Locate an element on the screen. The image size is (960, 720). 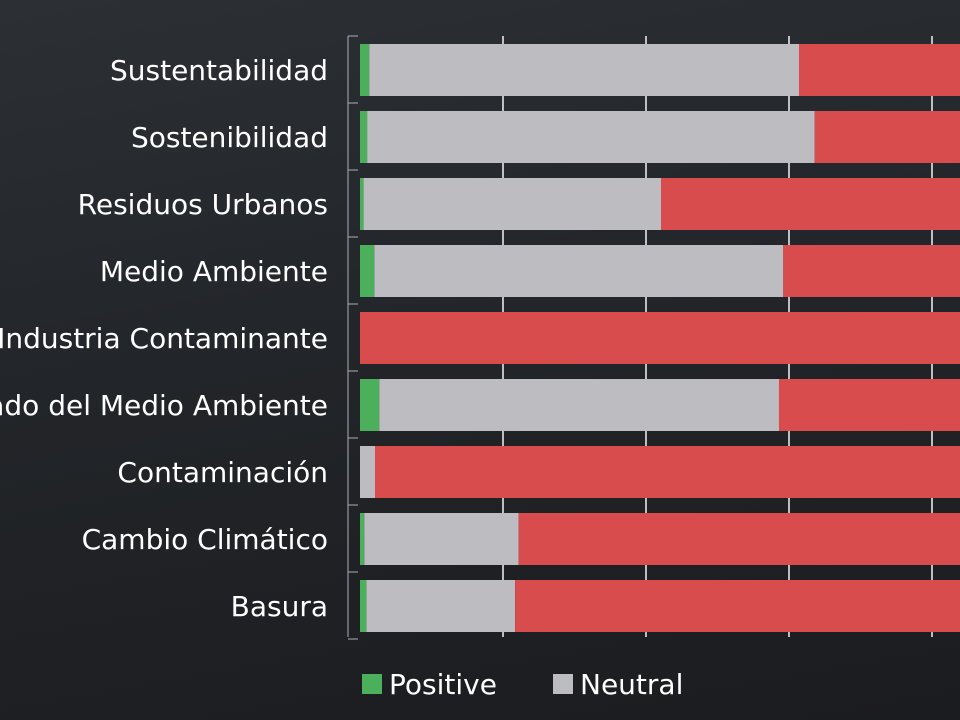
legend: Positive Neutral is located at coordinates (522, 684).